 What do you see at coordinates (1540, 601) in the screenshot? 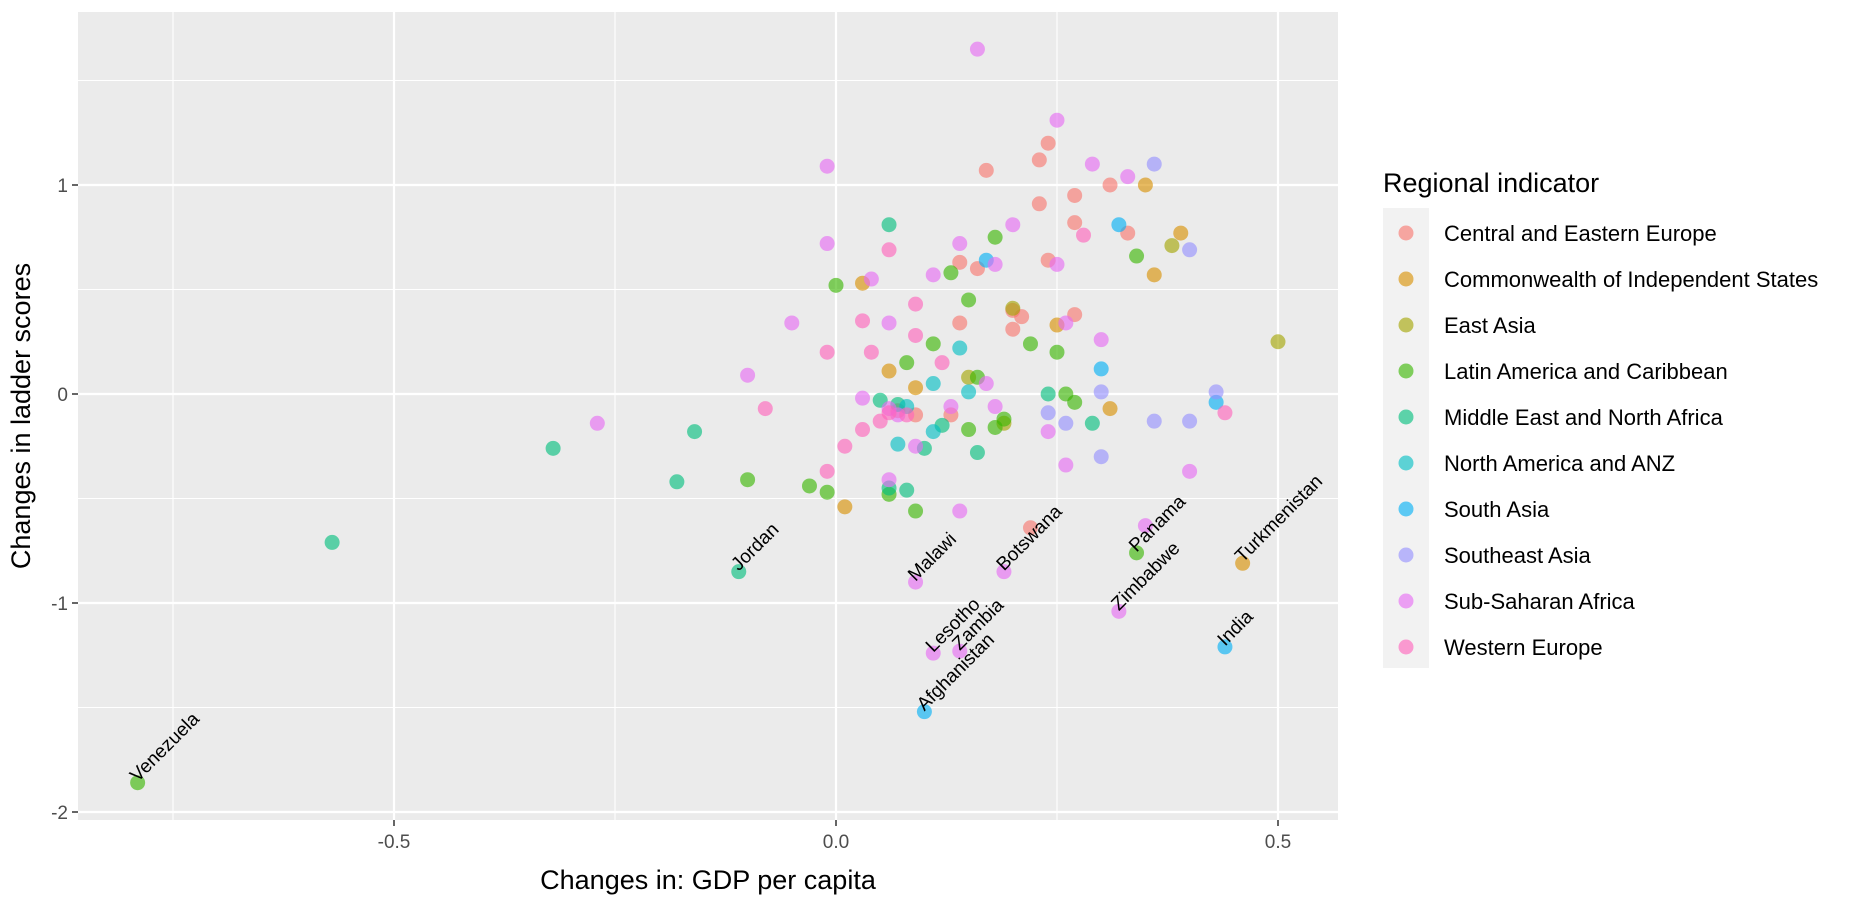
I see `legend-label: Sub-Saharan Africa` at bounding box center [1540, 601].